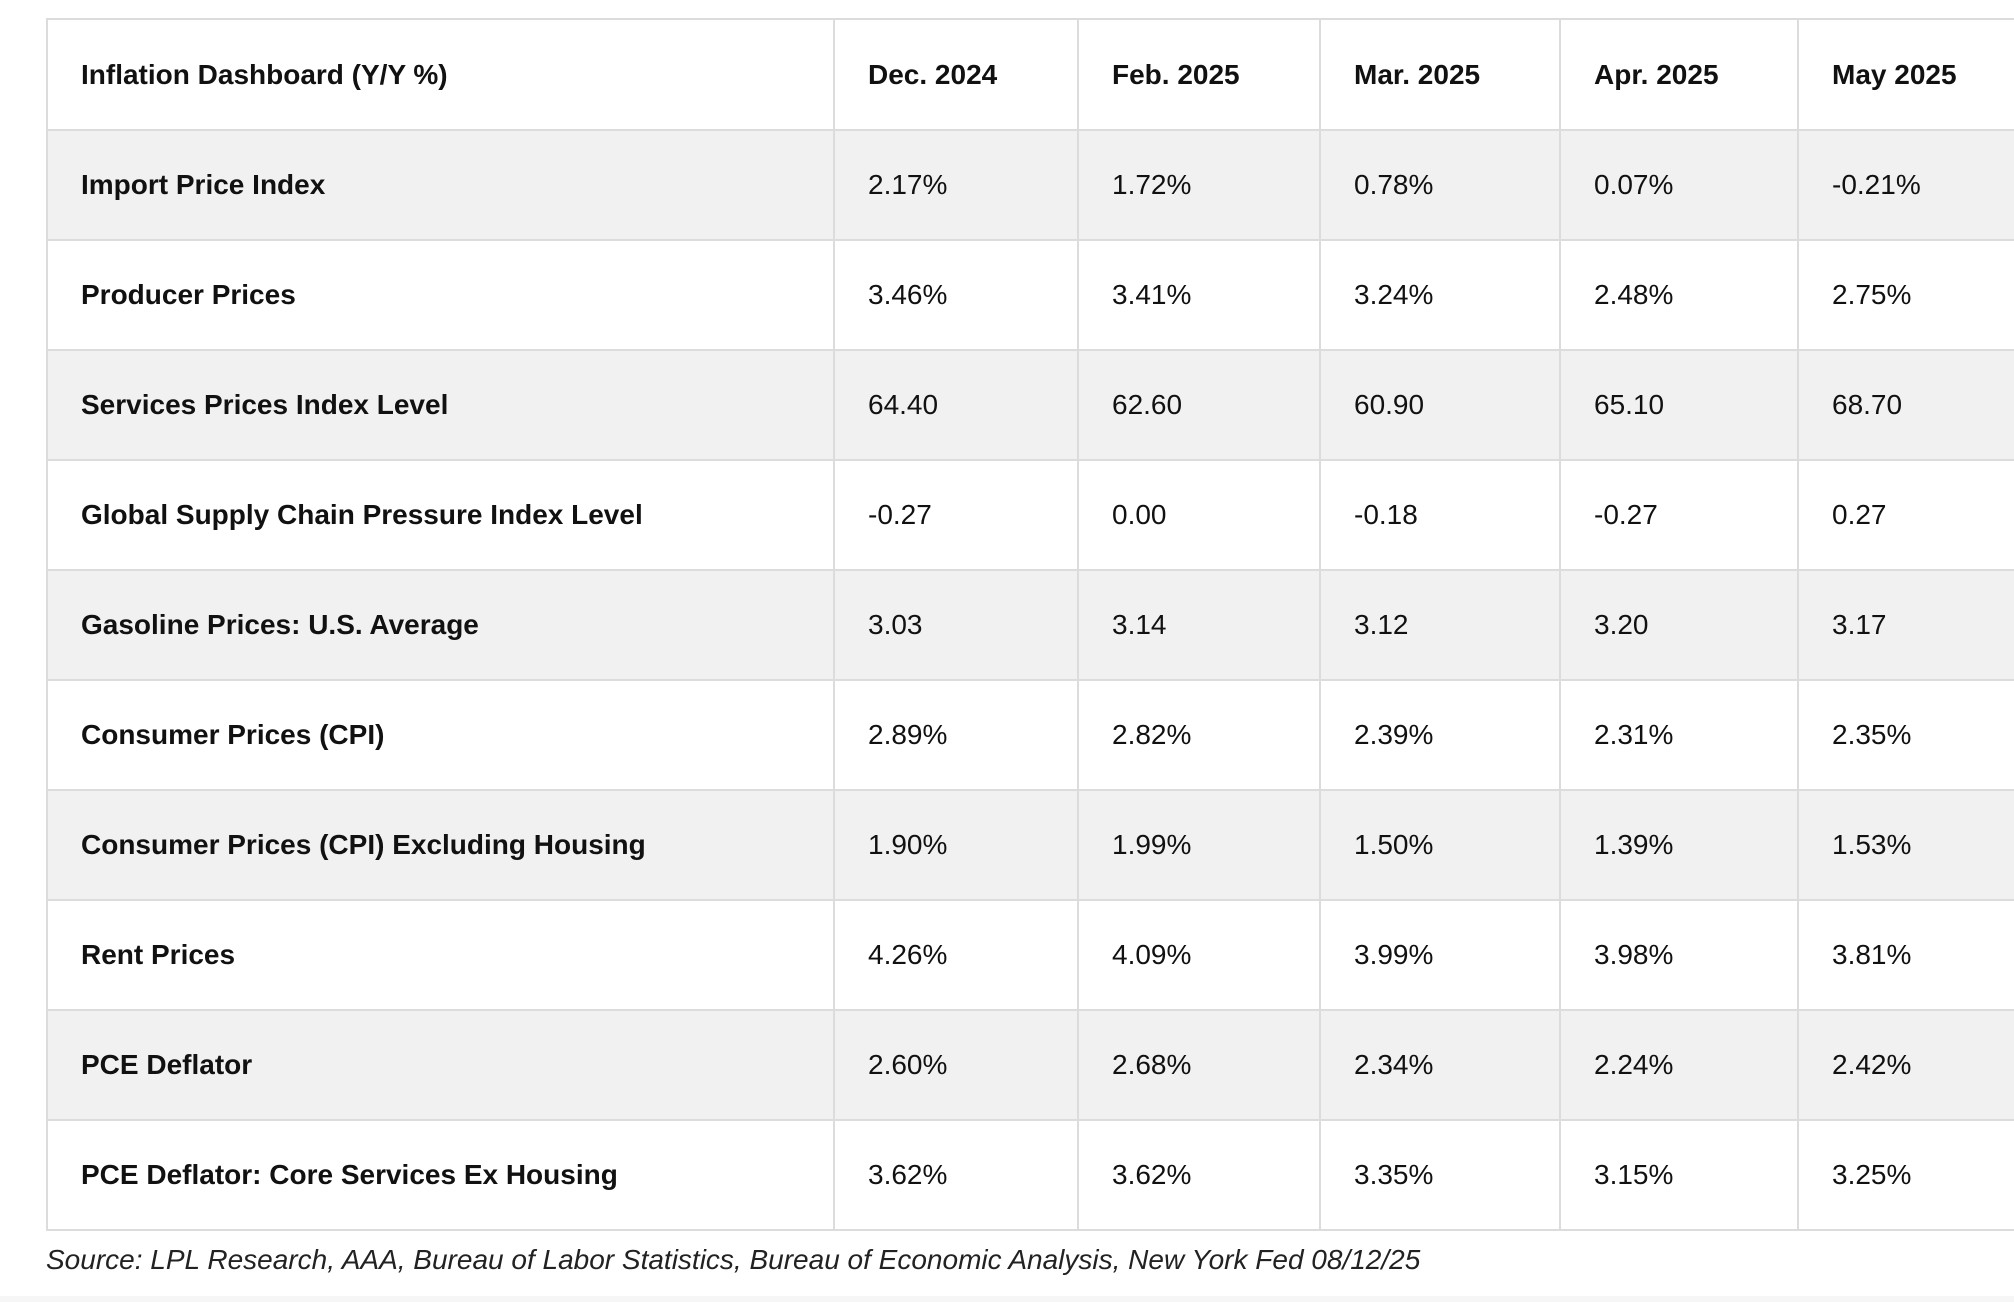 This screenshot has height=1302, width=2014. What do you see at coordinates (1906, 405) in the screenshot?
I see `table-cell: 68.70` at bounding box center [1906, 405].